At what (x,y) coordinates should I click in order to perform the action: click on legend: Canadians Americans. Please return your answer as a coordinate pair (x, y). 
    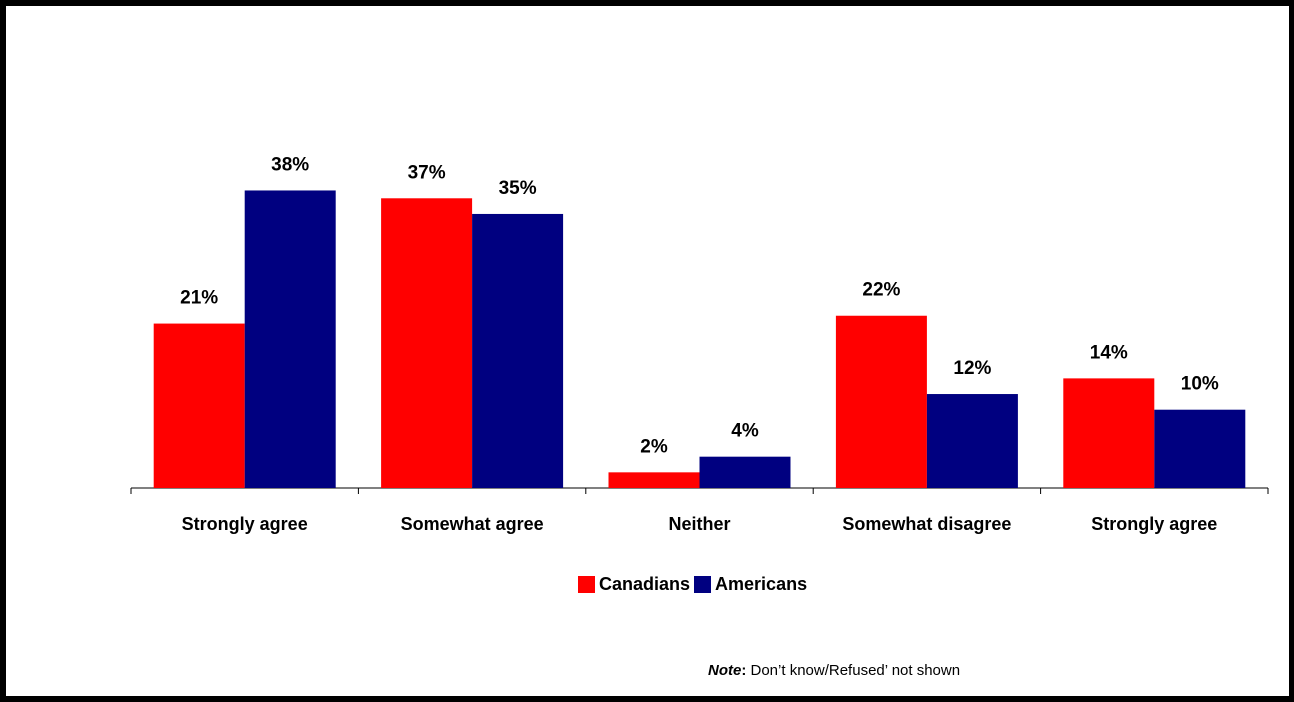
    Looking at the image, I should click on (694, 584).